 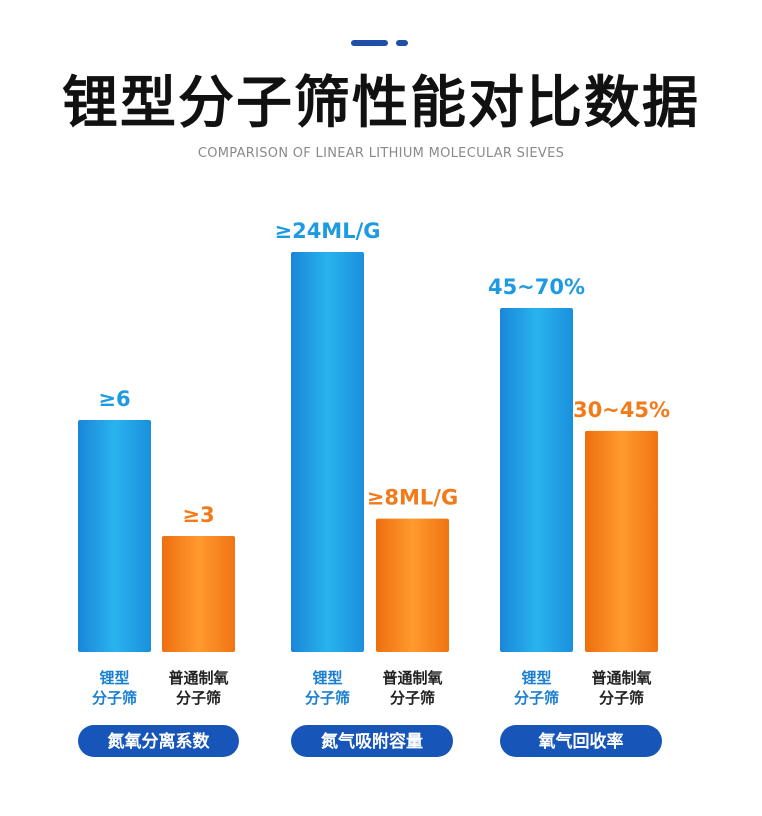 What do you see at coordinates (402, 43) in the screenshot?
I see `title-decoration-short` at bounding box center [402, 43].